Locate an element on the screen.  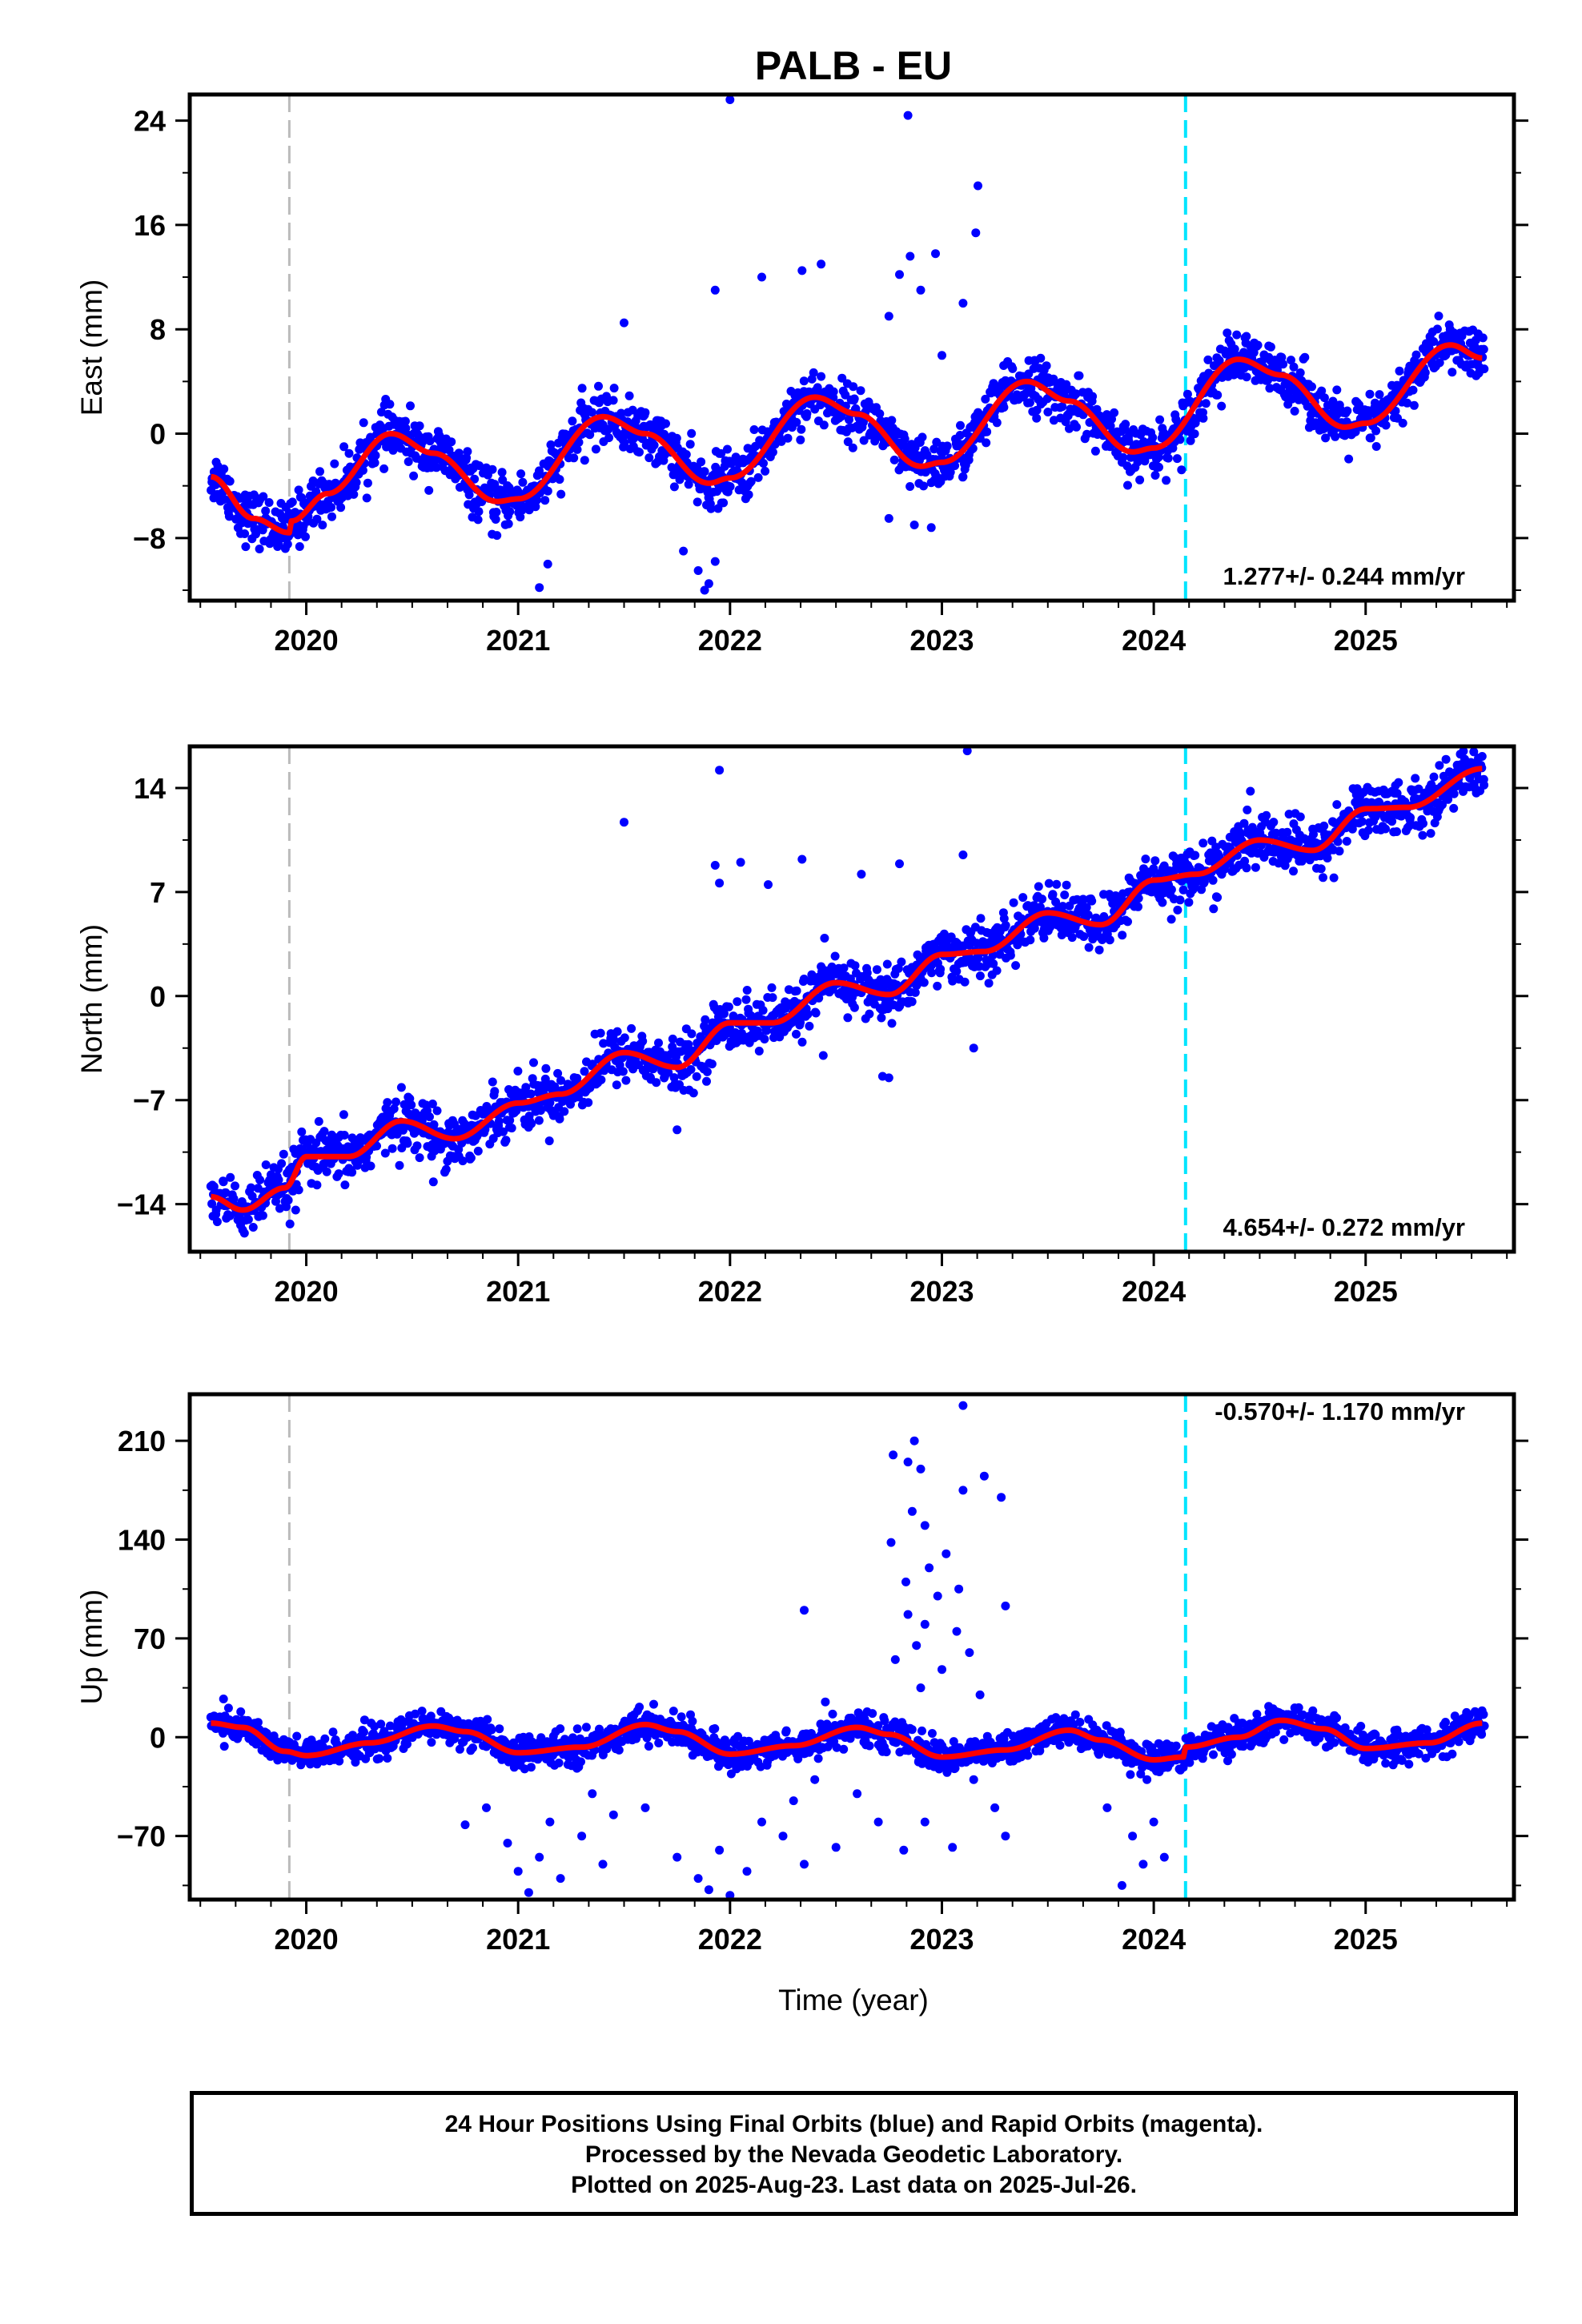
x-tick-label: 2025 is located at coordinates (1366, 640).